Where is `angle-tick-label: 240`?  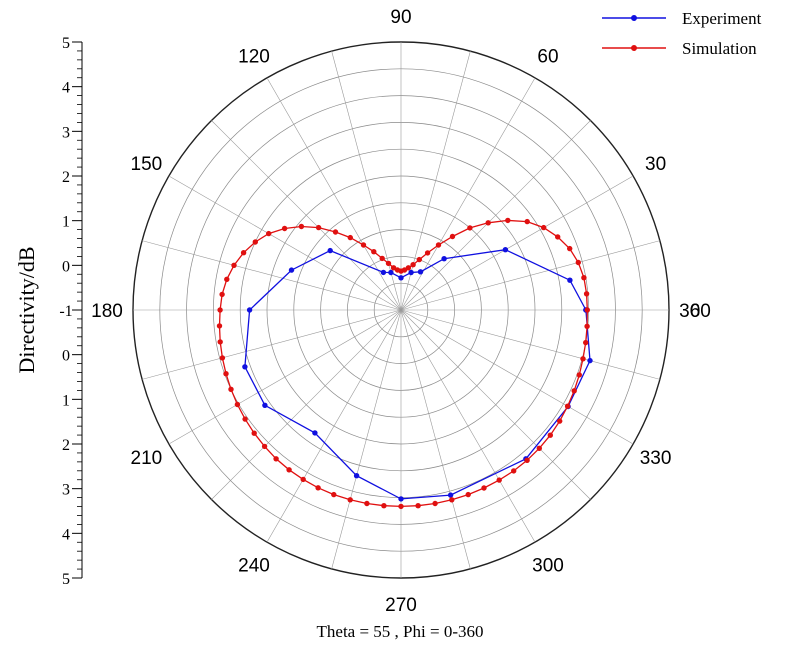
angle-tick-label: 240 is located at coordinates (254, 566).